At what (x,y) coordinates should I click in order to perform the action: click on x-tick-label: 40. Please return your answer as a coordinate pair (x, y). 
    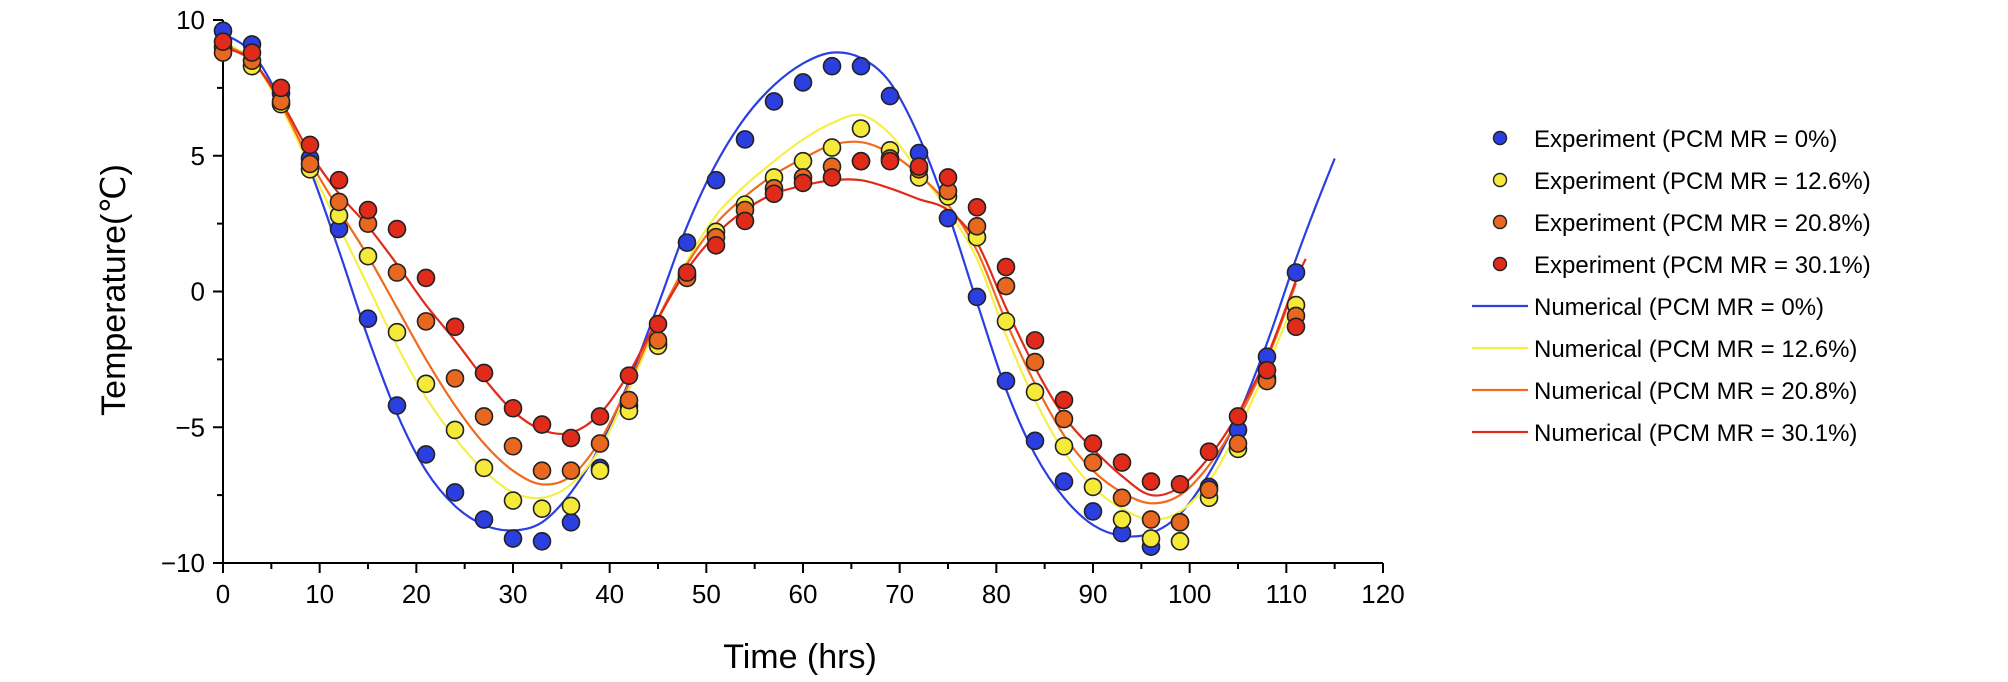
    Looking at the image, I should click on (609, 594).